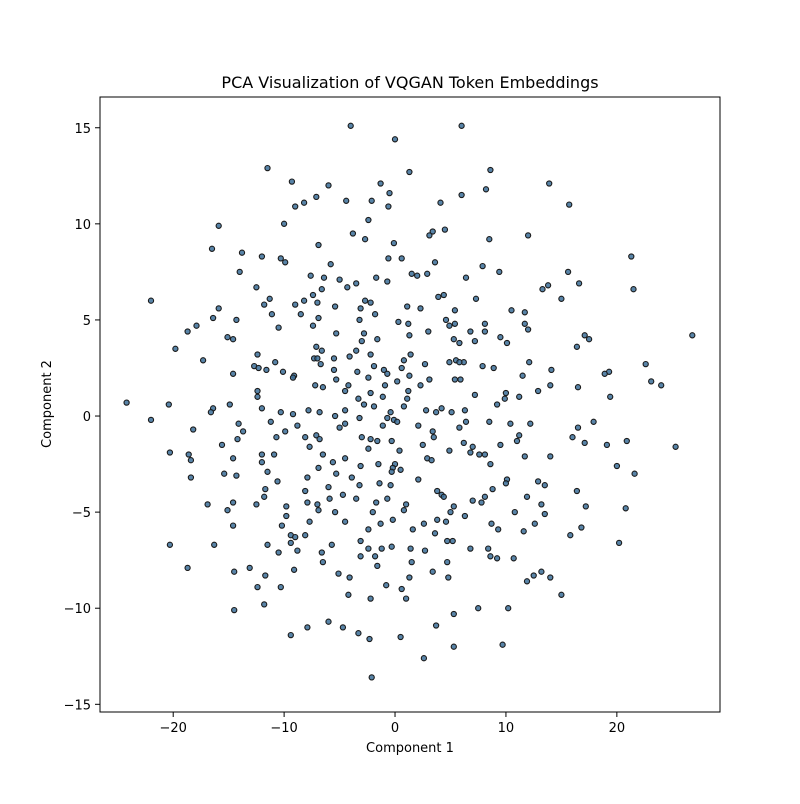  What do you see at coordinates (81, 513) in the screenshot?
I see `y-tick-label: −5` at bounding box center [81, 513].